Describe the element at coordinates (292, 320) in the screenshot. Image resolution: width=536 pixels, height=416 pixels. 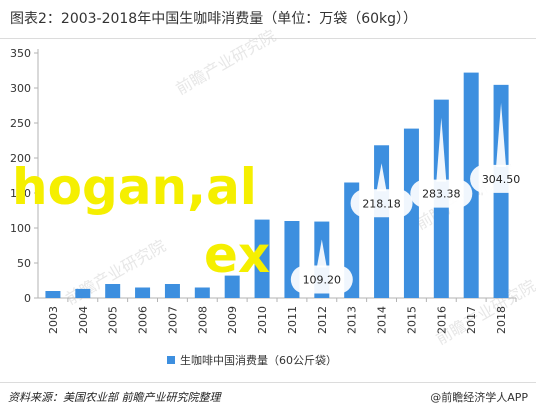
I see `x-tick-label: 2011` at that location.